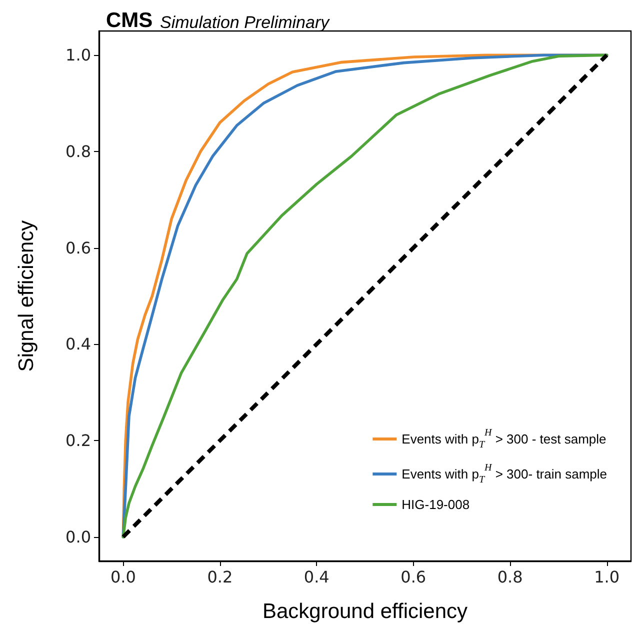 The height and width of the screenshot is (627, 634). I want to click on x-tick-label: 0.4, so click(317, 577).